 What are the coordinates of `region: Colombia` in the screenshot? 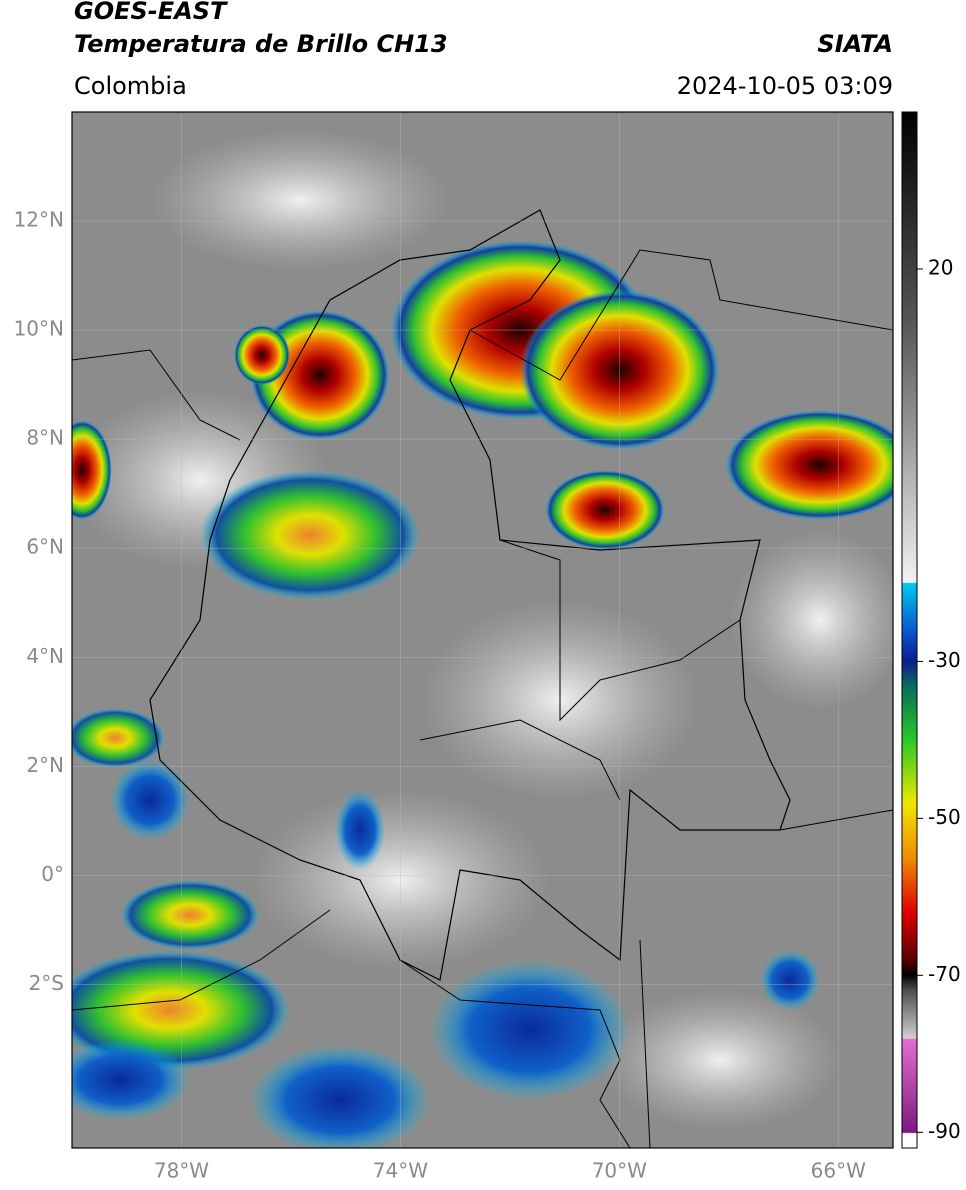 It's located at (130, 86).